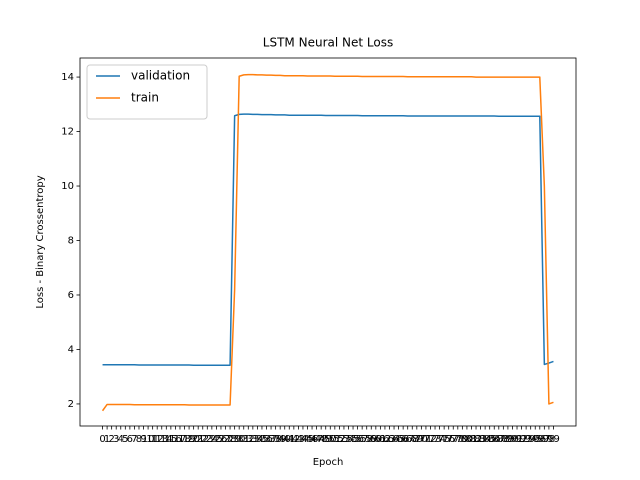  Describe the element at coordinates (439, 439) in the screenshot. I see `x-tick-label: 74` at that location.